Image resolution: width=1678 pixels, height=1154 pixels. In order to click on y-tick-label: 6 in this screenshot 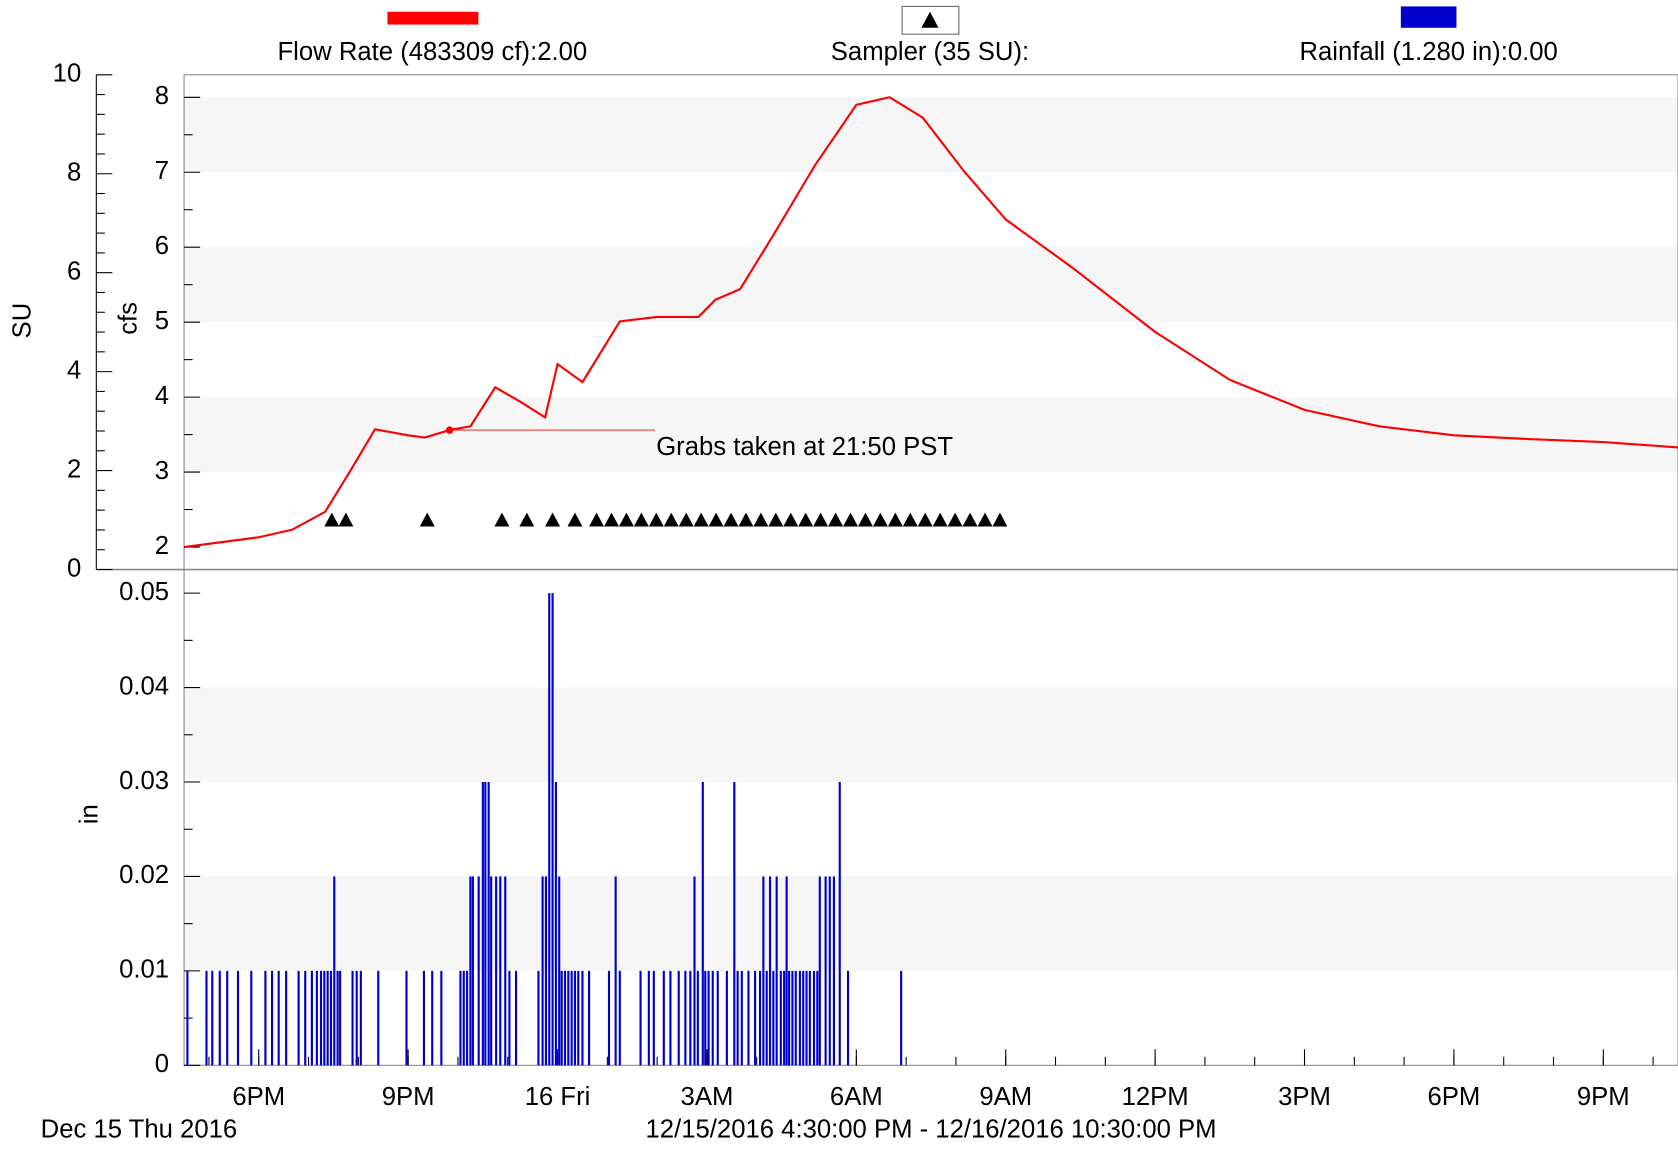, I will do `click(162, 246)`.